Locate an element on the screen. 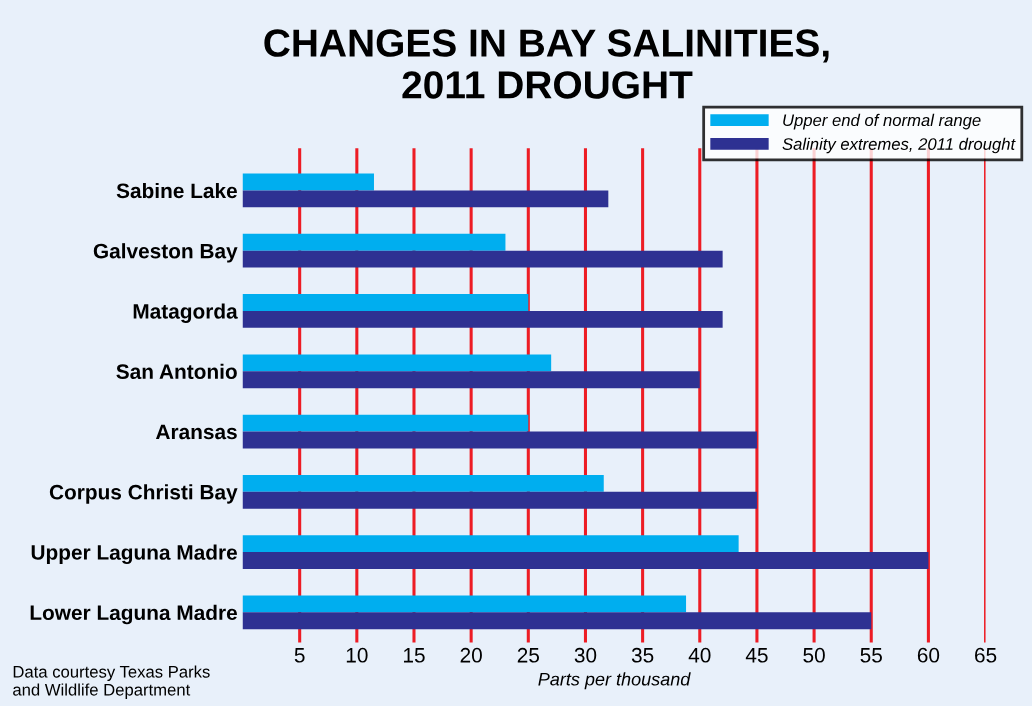  x-tick-label: 55 is located at coordinates (871, 655).